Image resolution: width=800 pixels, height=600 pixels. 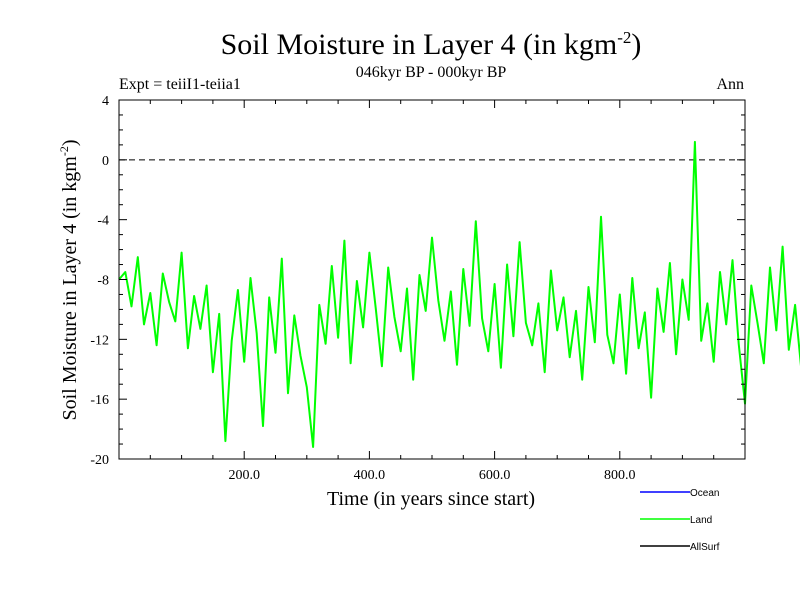 What do you see at coordinates (370, 475) in the screenshot?
I see `x-tick-label: 400.0` at bounding box center [370, 475].